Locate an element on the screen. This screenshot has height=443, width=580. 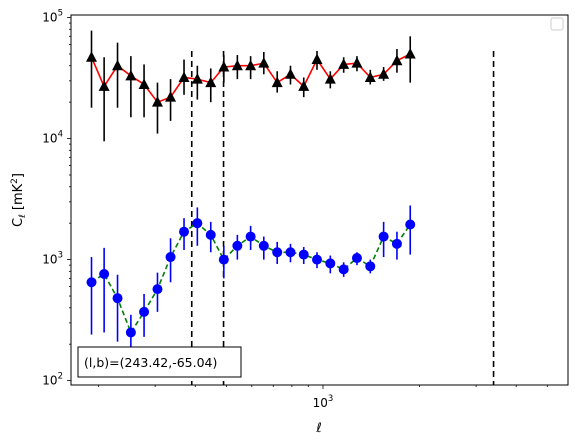
svg-text: Cℓ [mK2] is located at coordinates (19, 200).